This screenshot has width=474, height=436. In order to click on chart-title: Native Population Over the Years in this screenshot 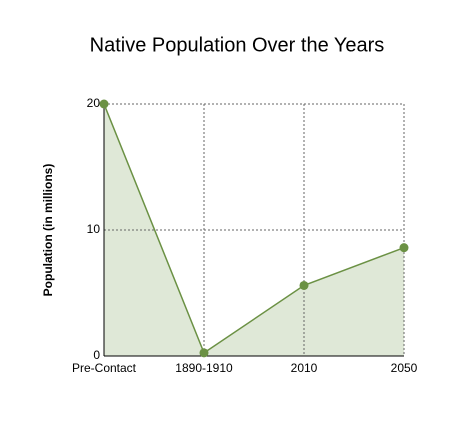, I will do `click(237, 45)`.